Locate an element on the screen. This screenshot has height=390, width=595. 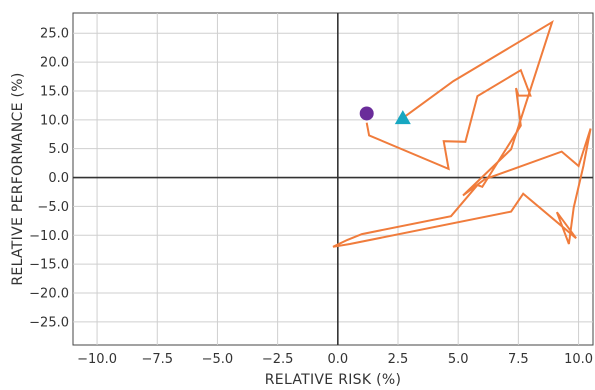
y-tick-label: 20.0 is located at coordinates (54, 63).